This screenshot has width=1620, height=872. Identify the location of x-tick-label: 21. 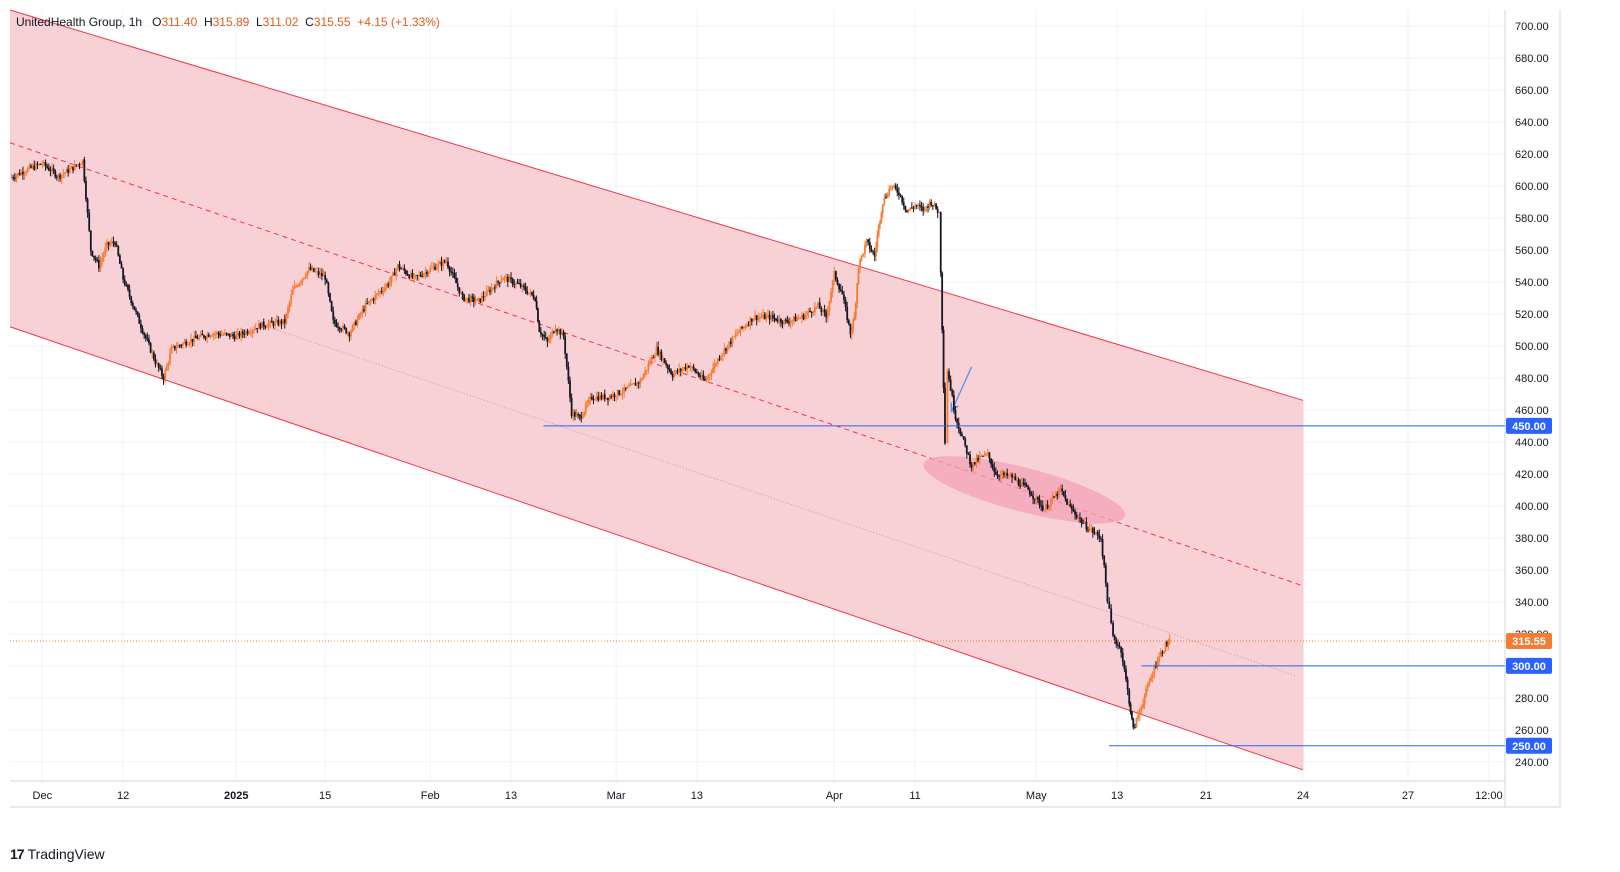
(1206, 796).